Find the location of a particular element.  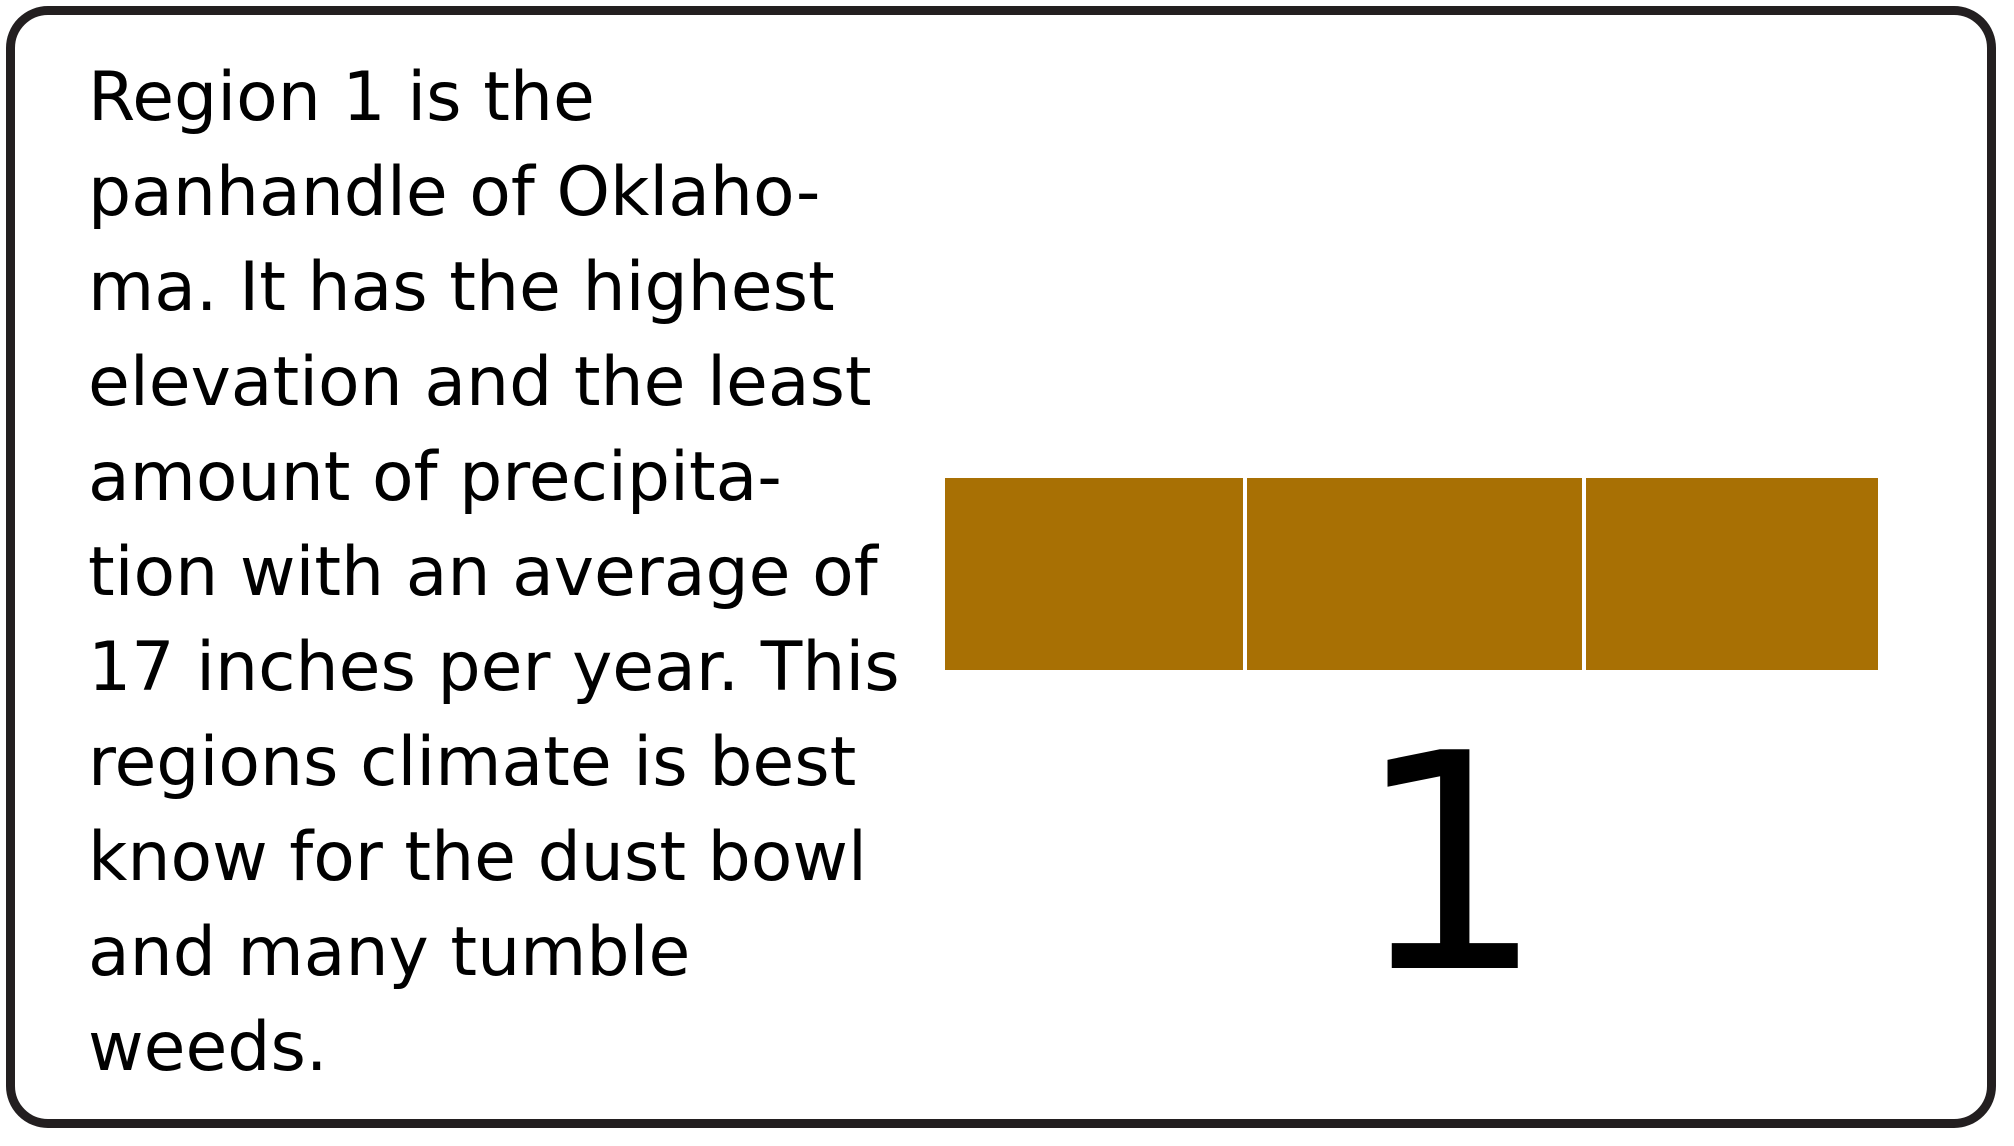

description-line: 17 inches per year. This is located at coordinates (494, 667).